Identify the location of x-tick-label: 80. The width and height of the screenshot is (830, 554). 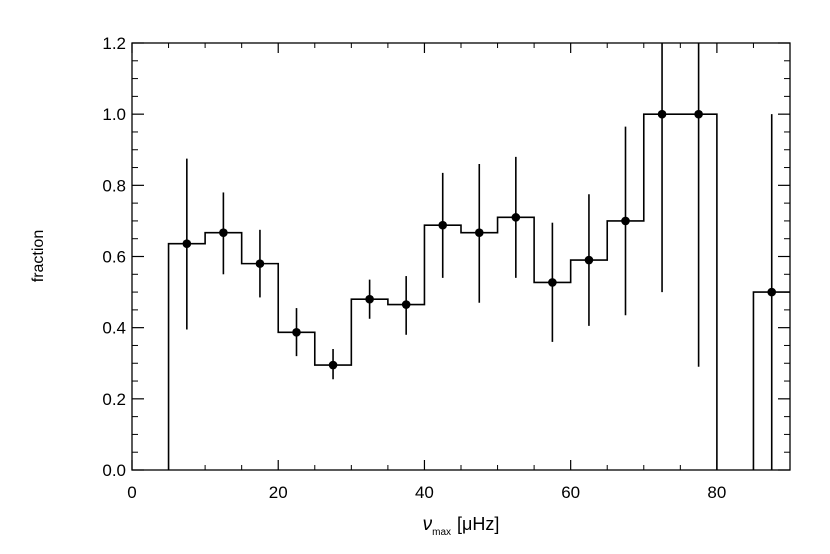
(716, 492).